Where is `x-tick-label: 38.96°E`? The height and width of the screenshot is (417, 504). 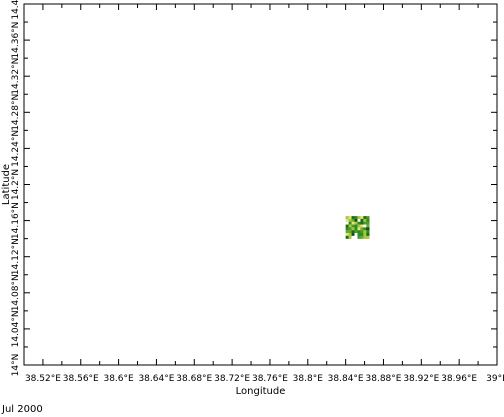
x-tick-label: 38.96°E is located at coordinates (459, 379).